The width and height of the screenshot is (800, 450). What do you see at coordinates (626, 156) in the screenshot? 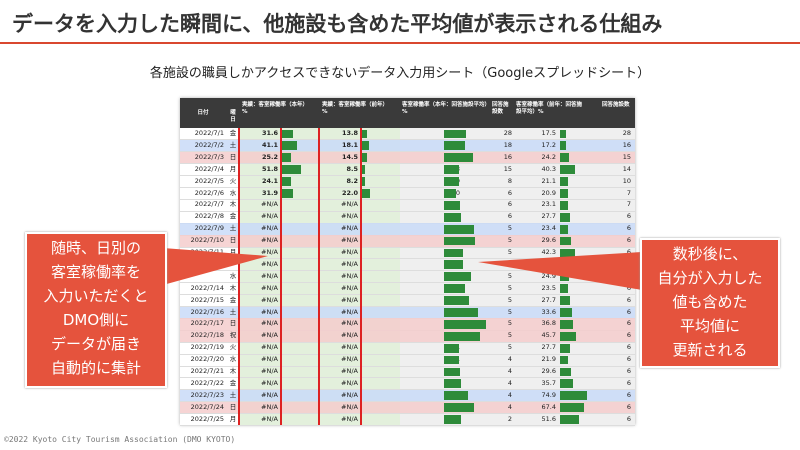
I see `table-cell: 15` at bounding box center [626, 156].